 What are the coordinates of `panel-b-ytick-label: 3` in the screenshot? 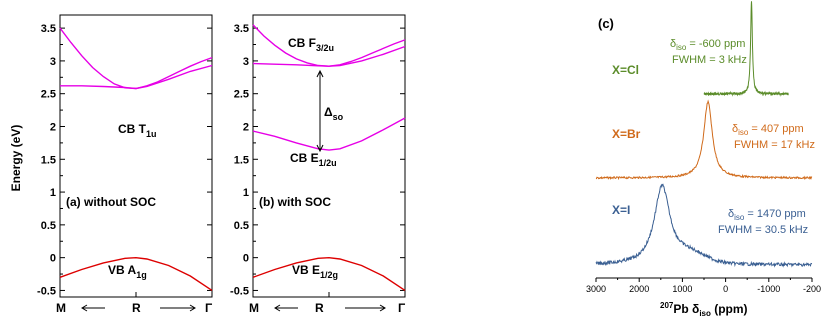 It's located at (246, 62).